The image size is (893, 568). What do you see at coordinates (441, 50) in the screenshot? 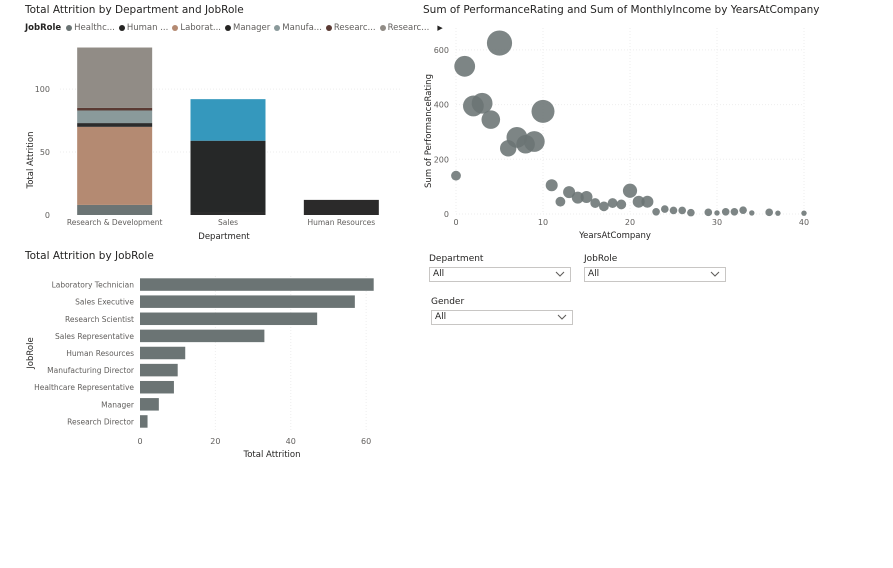
I see `y-tick-label: 600` at bounding box center [441, 50].